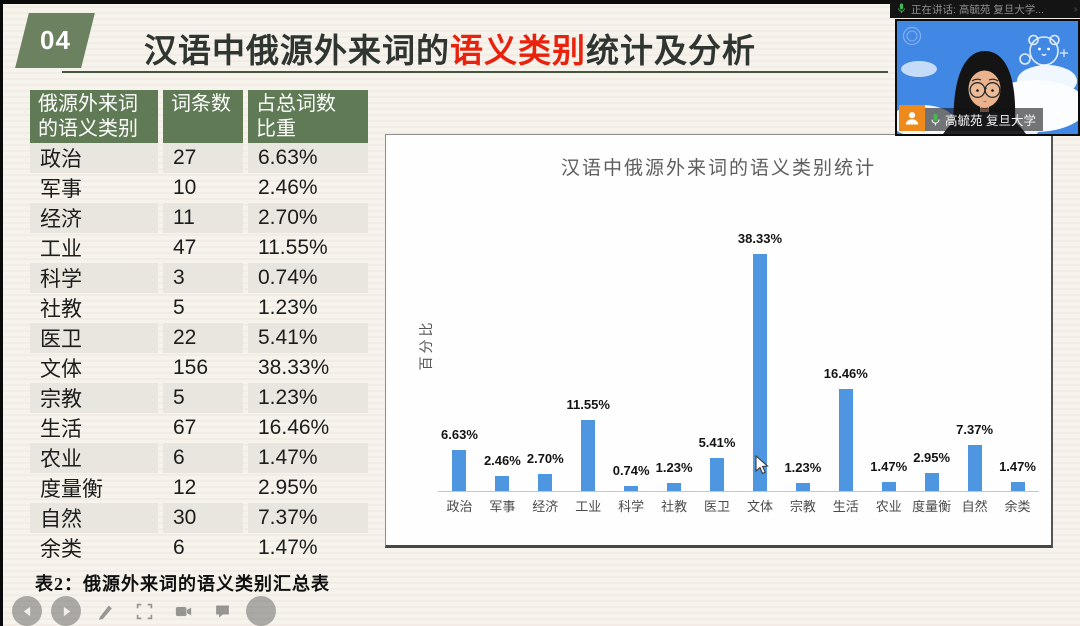 The width and height of the screenshot is (1080, 626). I want to click on category-cell: 社教, so click(61, 309).